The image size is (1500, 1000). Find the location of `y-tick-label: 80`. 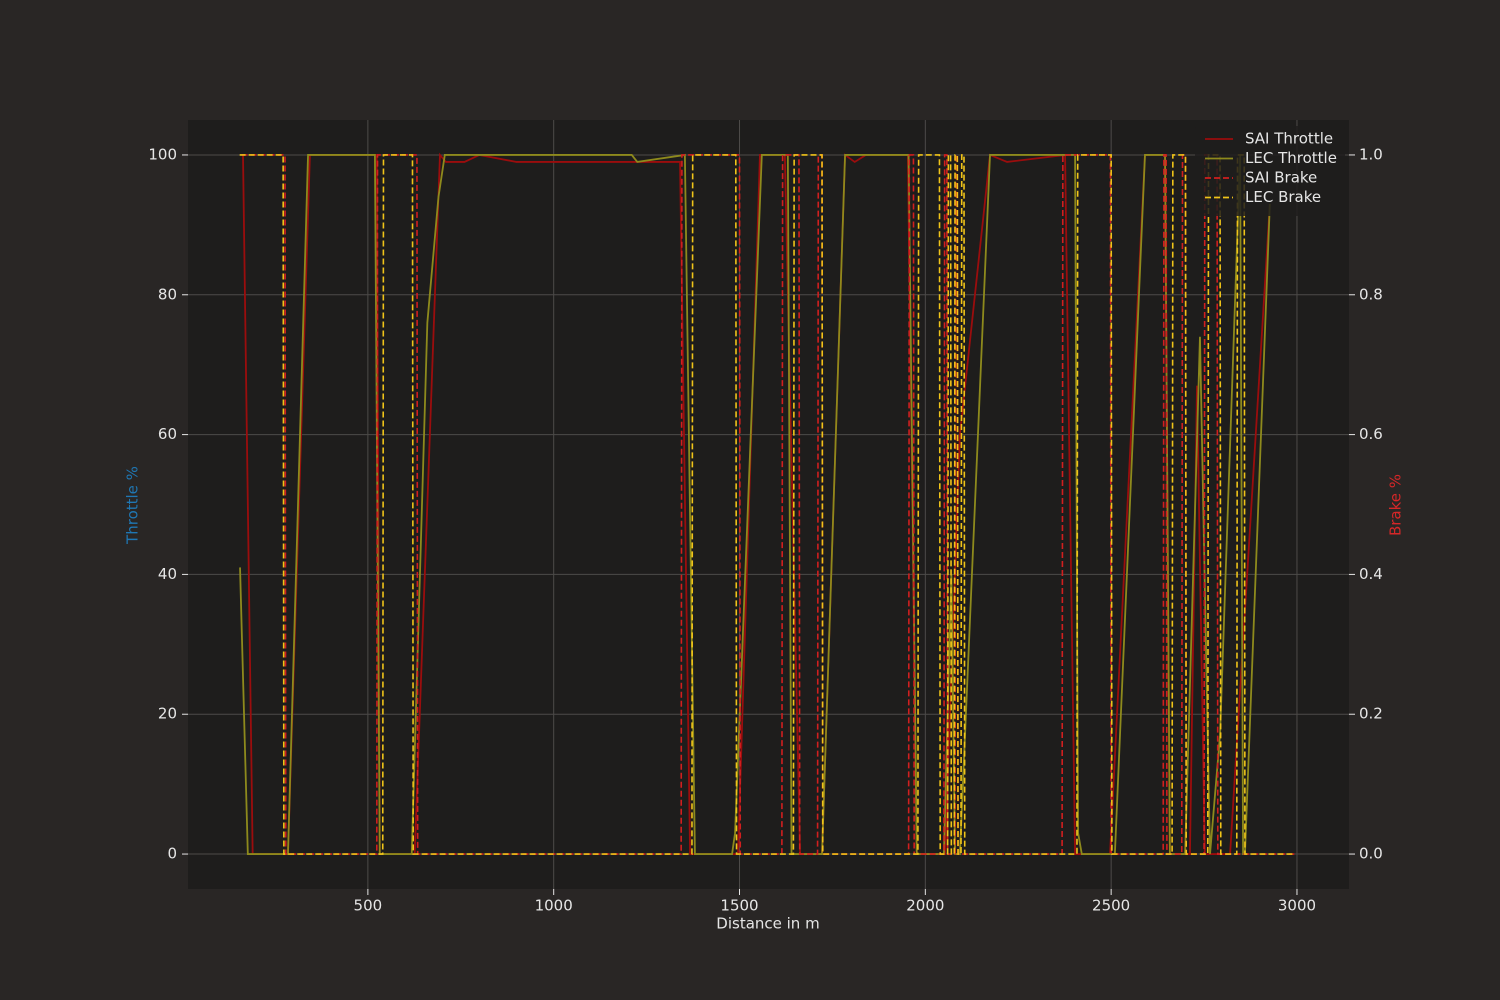

y-tick-label: 80 is located at coordinates (167, 294).